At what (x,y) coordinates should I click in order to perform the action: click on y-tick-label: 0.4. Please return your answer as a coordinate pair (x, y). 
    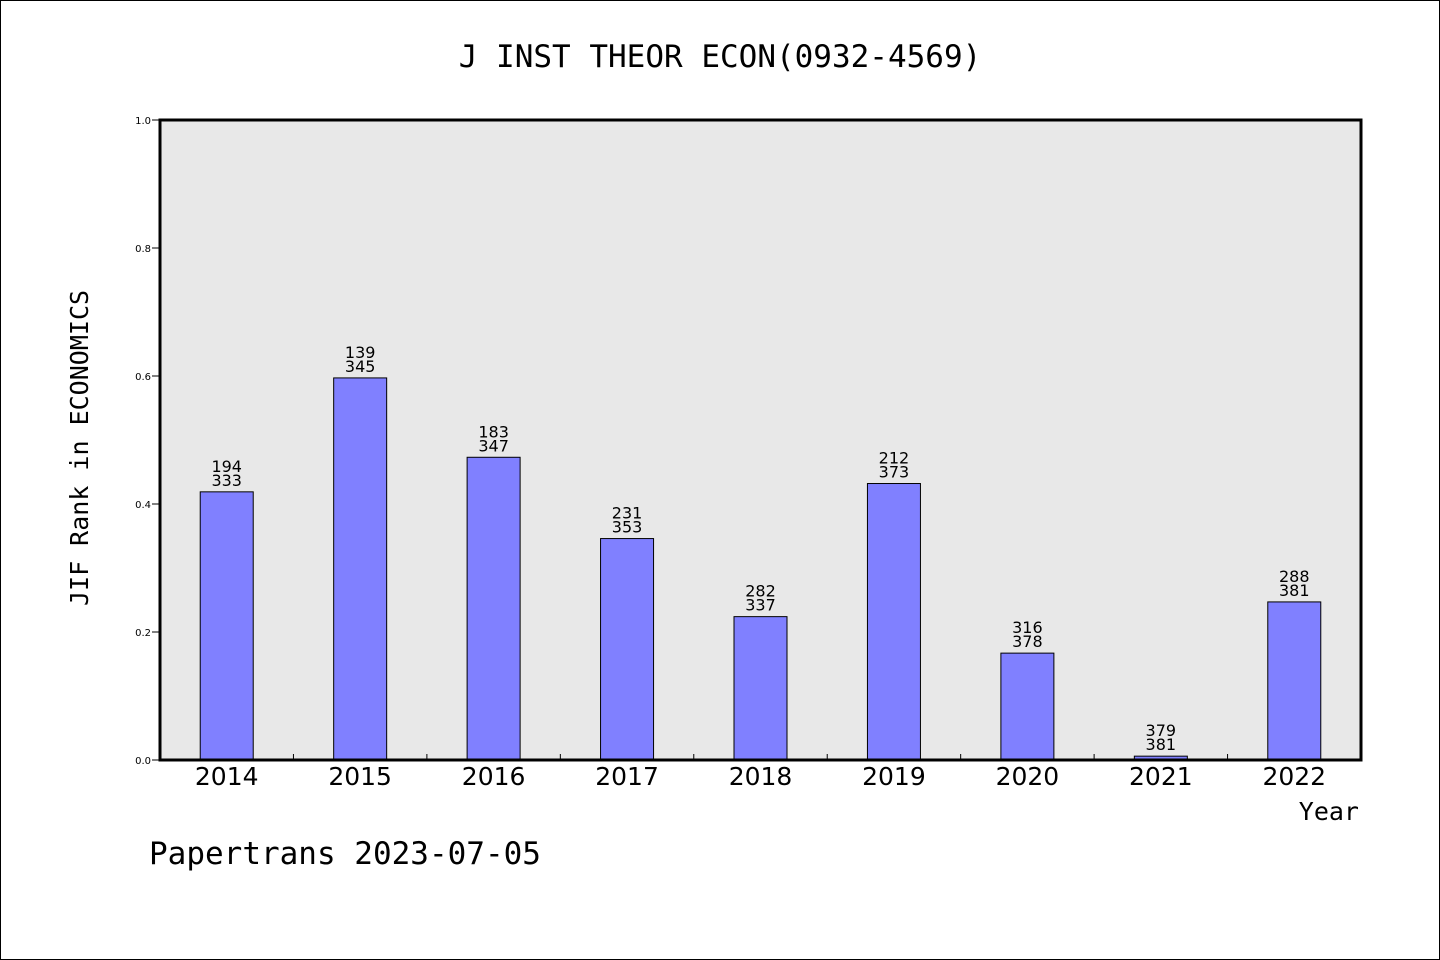
    Looking at the image, I should click on (143, 505).